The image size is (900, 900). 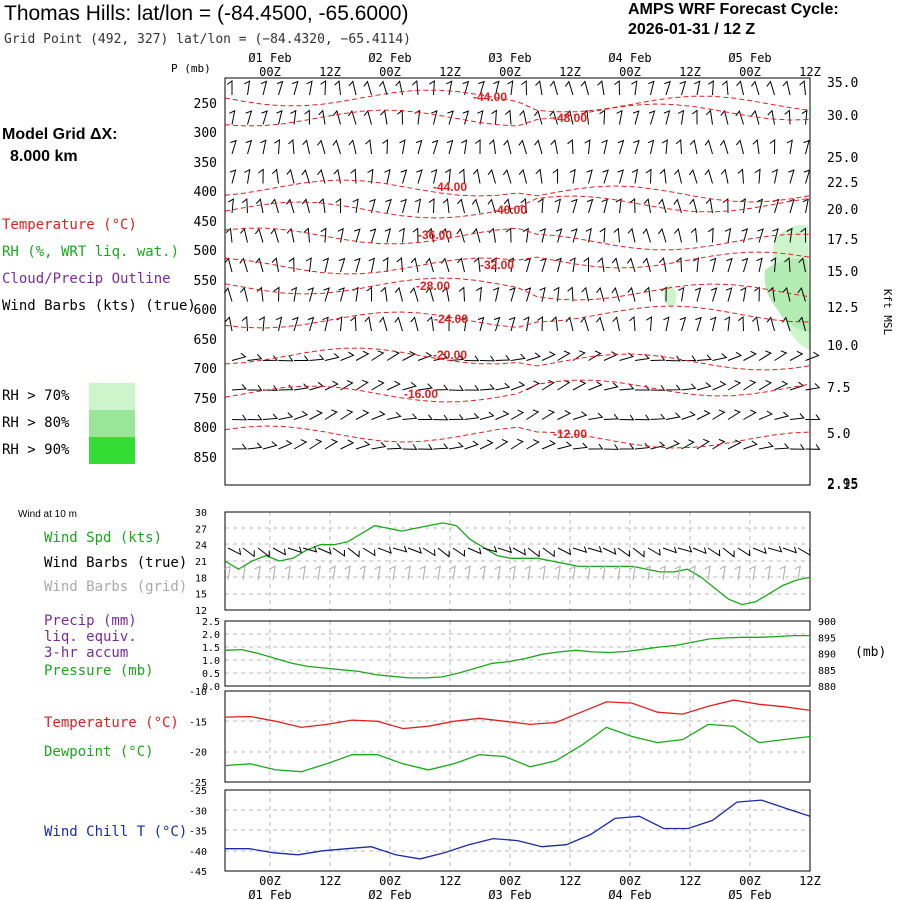 I want to click on pressure-tick: 880, so click(x=827, y=687).